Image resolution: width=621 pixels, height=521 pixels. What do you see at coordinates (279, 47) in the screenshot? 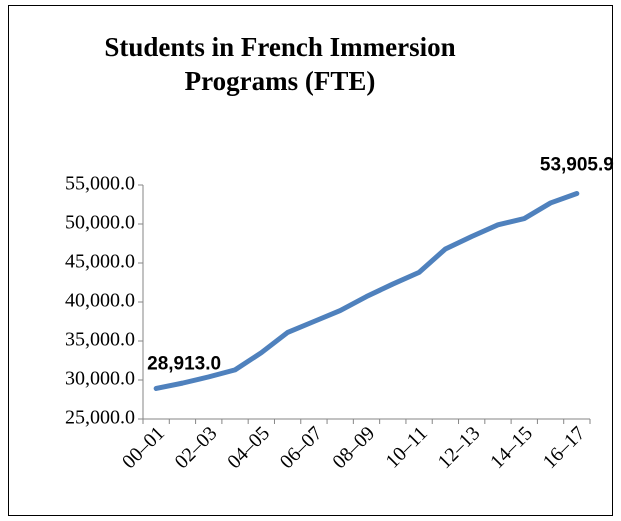
I see `chart-title: Students in French Immersion` at bounding box center [279, 47].